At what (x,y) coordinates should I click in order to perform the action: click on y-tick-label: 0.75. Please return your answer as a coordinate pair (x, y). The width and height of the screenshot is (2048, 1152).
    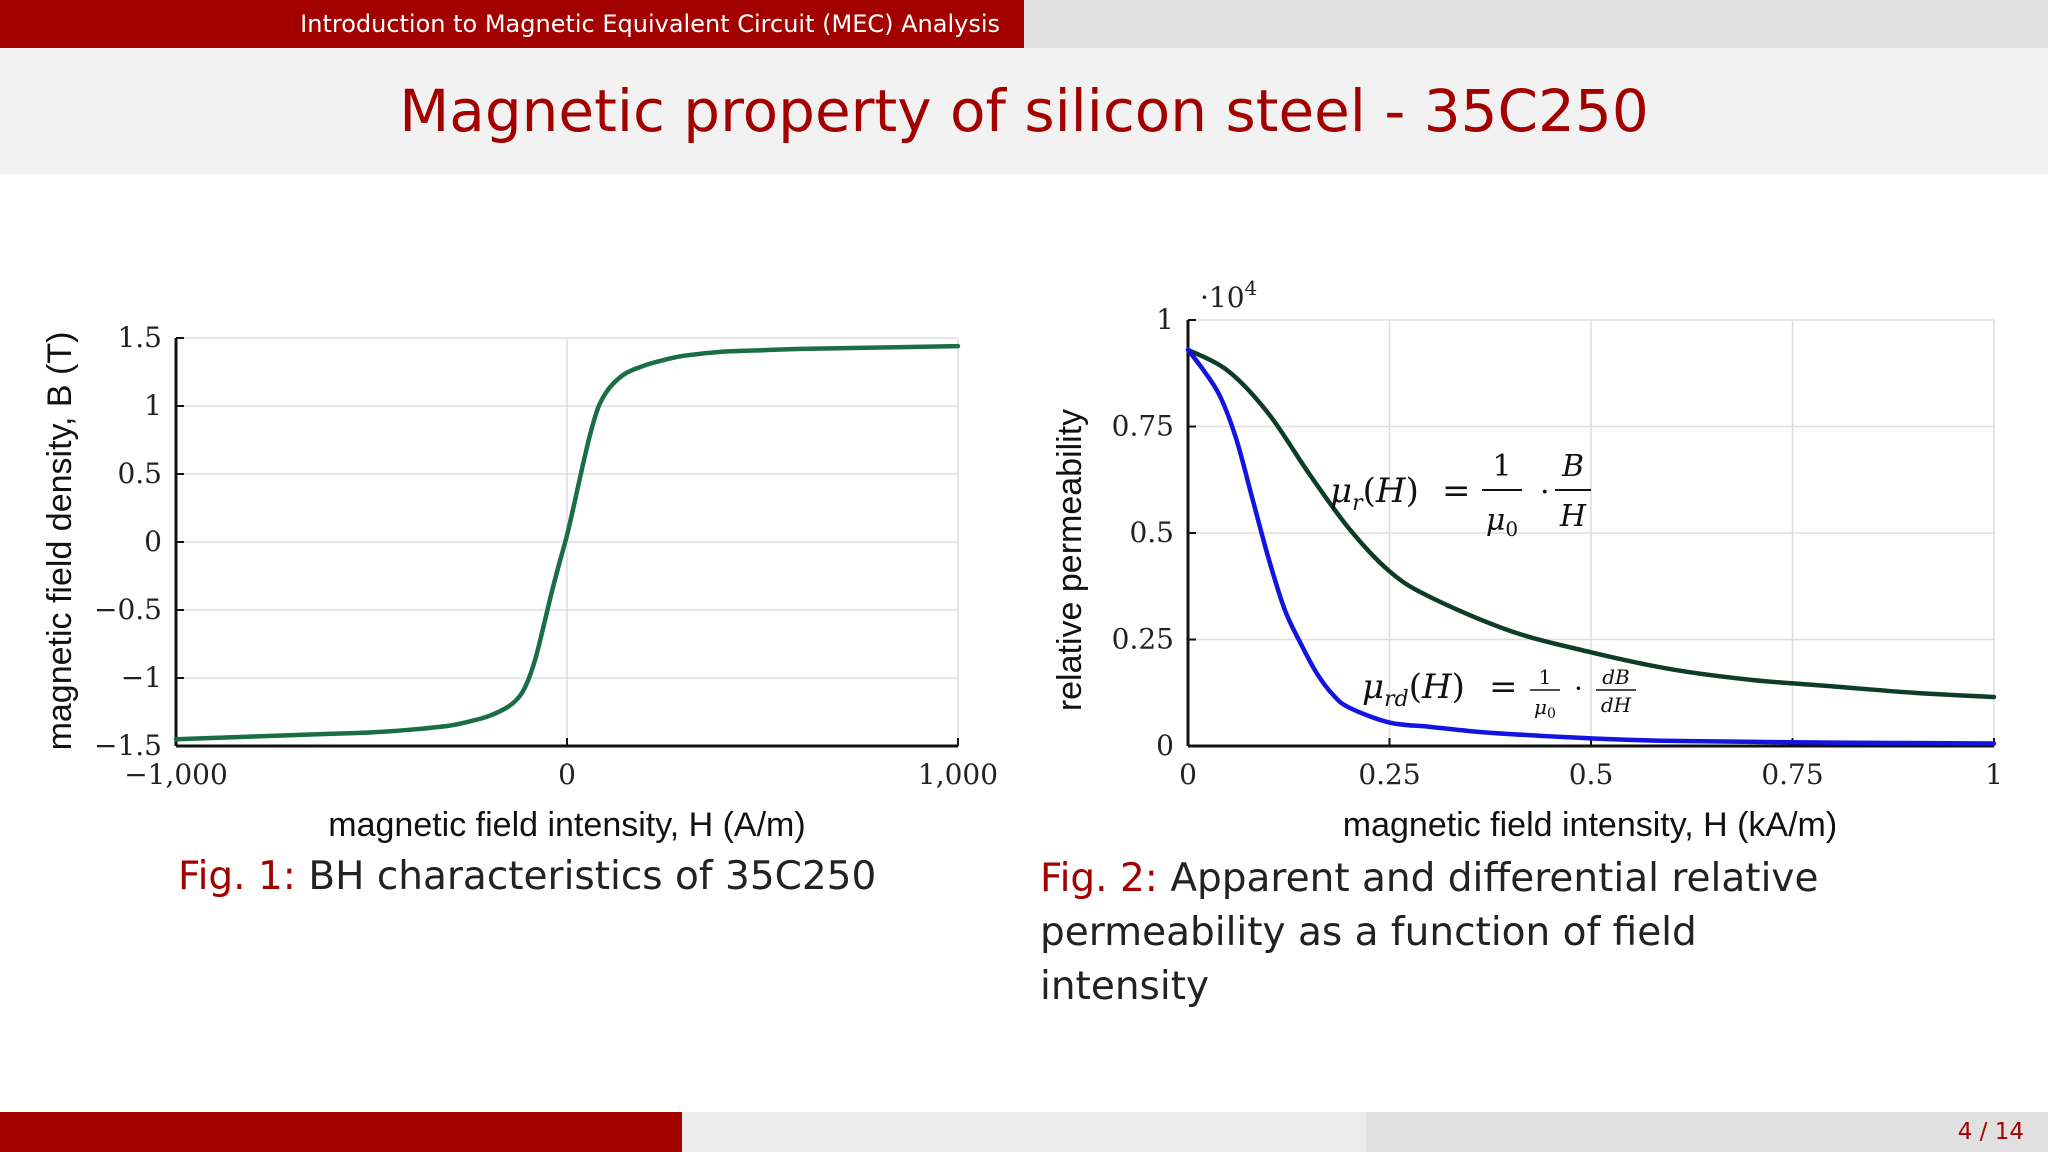
    Looking at the image, I should click on (1143, 426).